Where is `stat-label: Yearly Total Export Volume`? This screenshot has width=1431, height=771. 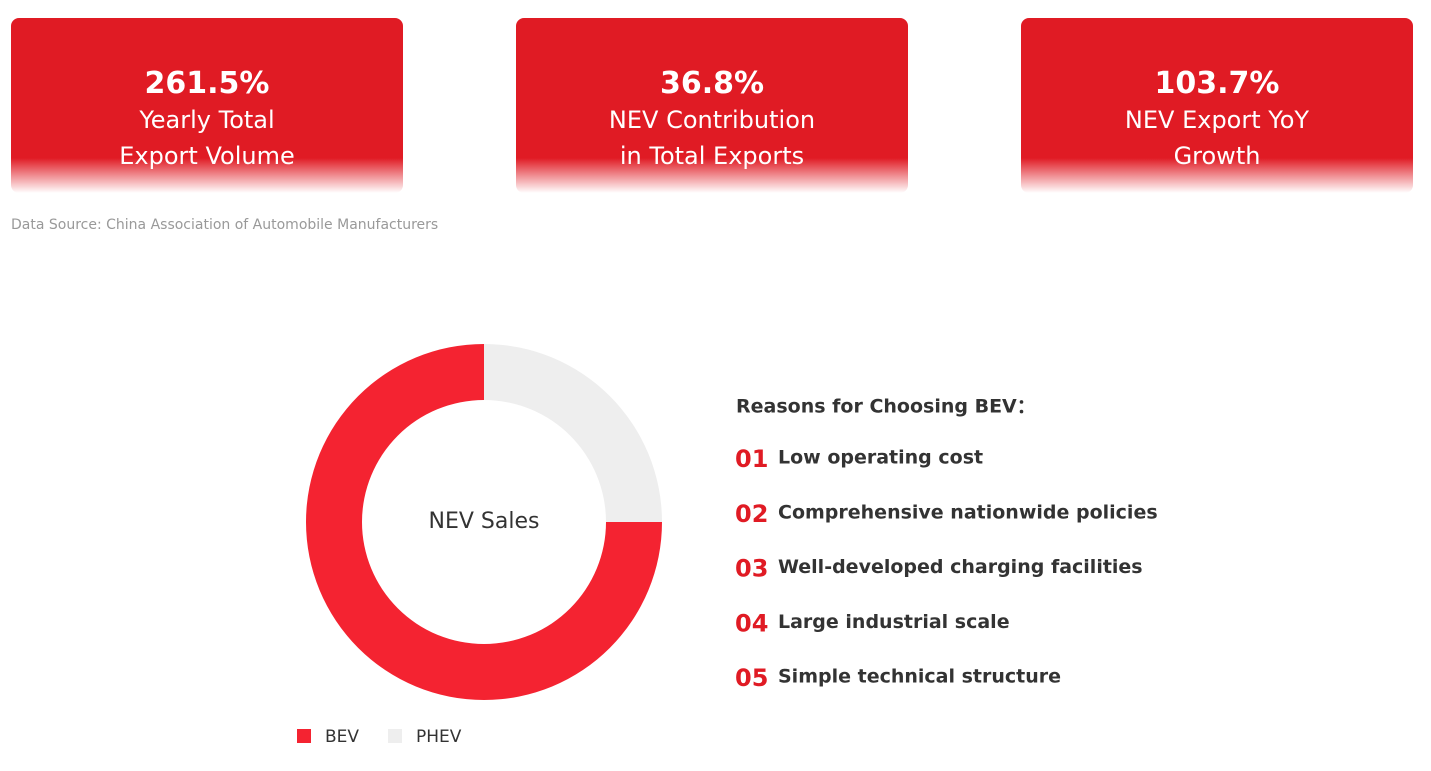
stat-label: Yearly Total Export Volume is located at coordinates (207, 138).